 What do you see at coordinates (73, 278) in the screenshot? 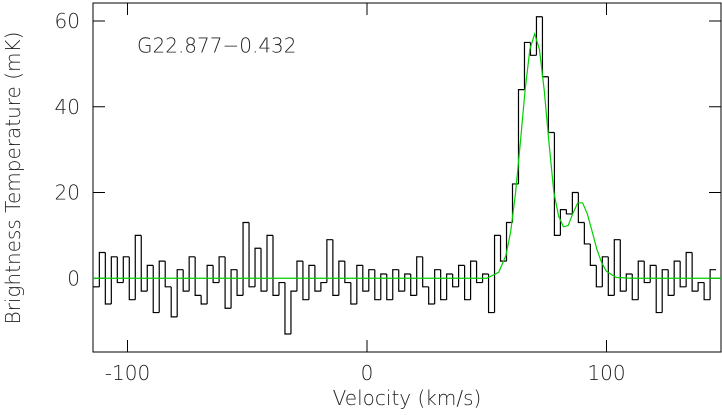
I see `y-tick-label: 0` at bounding box center [73, 278].